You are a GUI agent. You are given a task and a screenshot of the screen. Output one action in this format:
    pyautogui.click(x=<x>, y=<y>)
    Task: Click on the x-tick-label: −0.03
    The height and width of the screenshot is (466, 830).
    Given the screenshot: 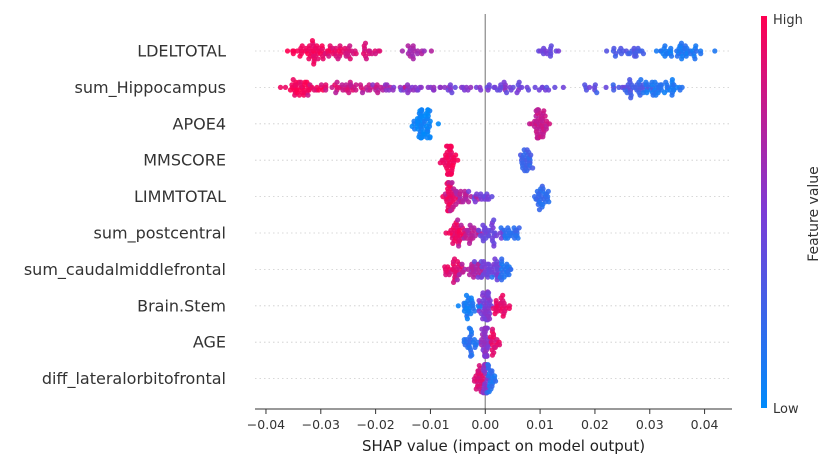 What is the action you would take?
    pyautogui.click(x=321, y=424)
    